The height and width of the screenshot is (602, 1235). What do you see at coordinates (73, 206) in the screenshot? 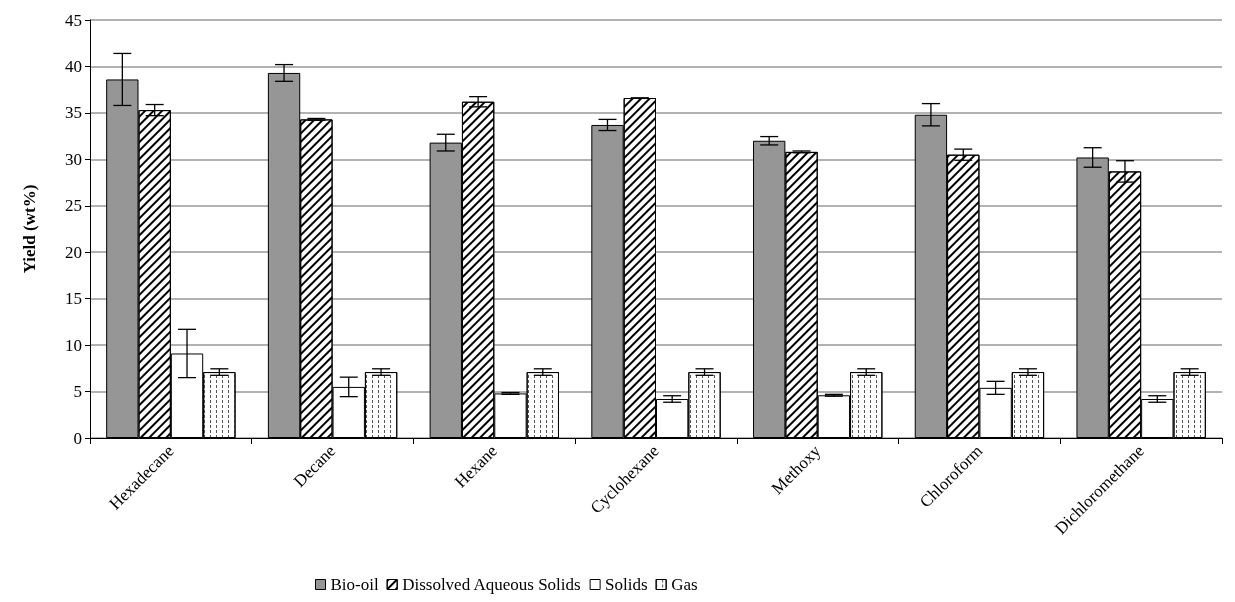
I see `y-tick-label: 25` at bounding box center [73, 206].